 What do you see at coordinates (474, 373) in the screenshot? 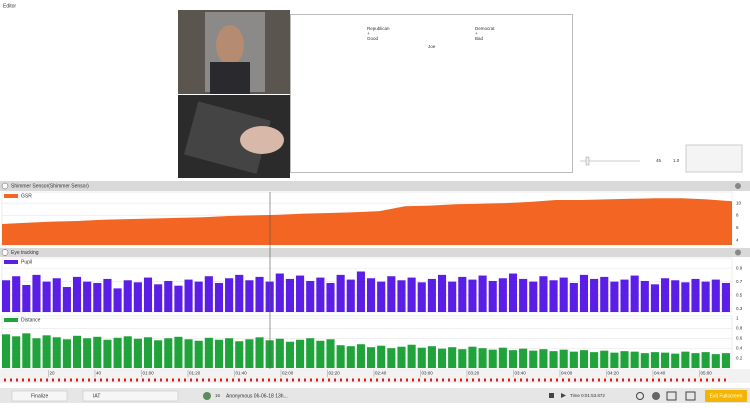
I see `timeline-label: 03:20` at bounding box center [474, 373].